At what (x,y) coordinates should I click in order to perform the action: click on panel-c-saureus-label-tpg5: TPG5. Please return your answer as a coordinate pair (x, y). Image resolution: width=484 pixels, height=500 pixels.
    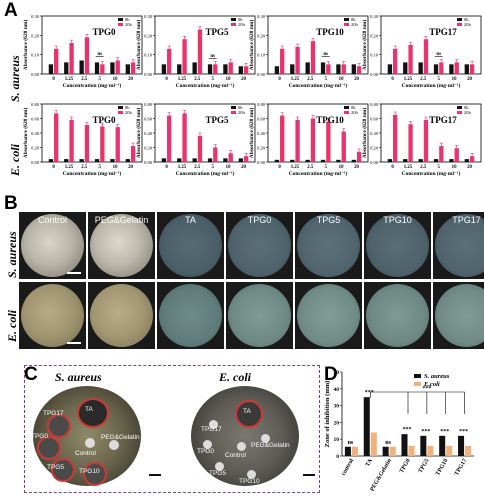
    Looking at the image, I should click on (55, 467).